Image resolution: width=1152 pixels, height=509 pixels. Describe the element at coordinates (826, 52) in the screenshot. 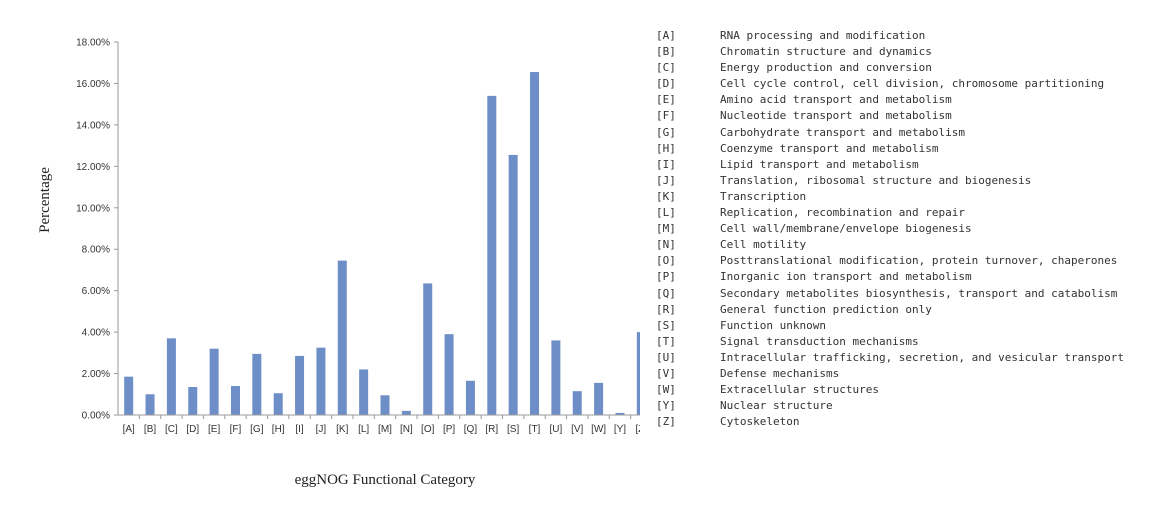

I see `legend-label: Chromatin structure and dynamics` at that location.